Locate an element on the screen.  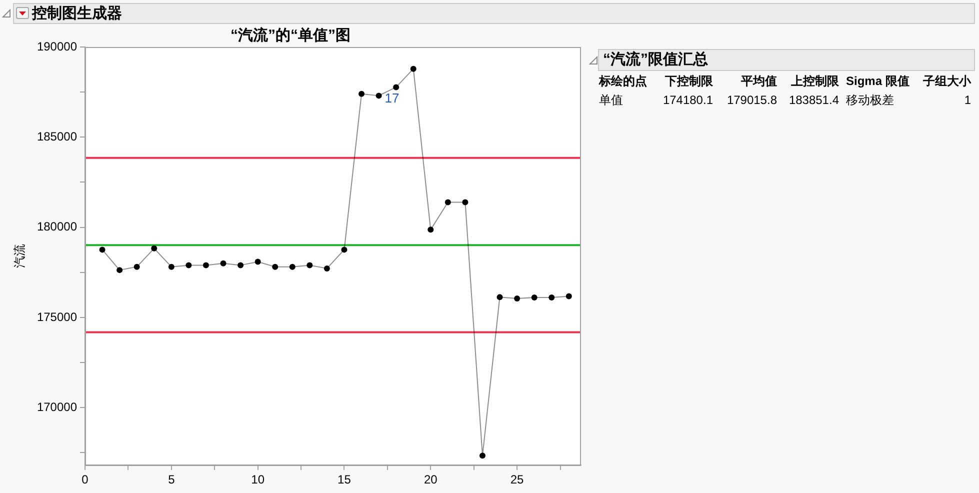
x-tick-label: 0 is located at coordinates (85, 479).